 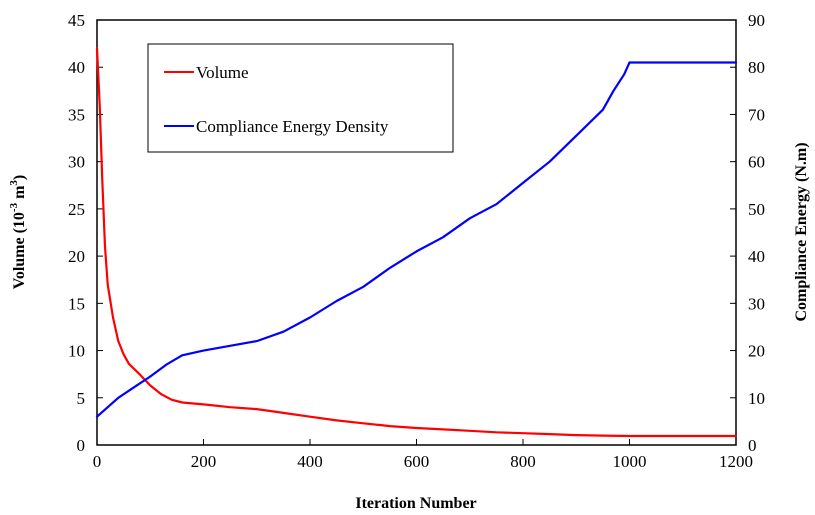 I want to click on y-right-tick-label: 10, so click(x=756, y=398).